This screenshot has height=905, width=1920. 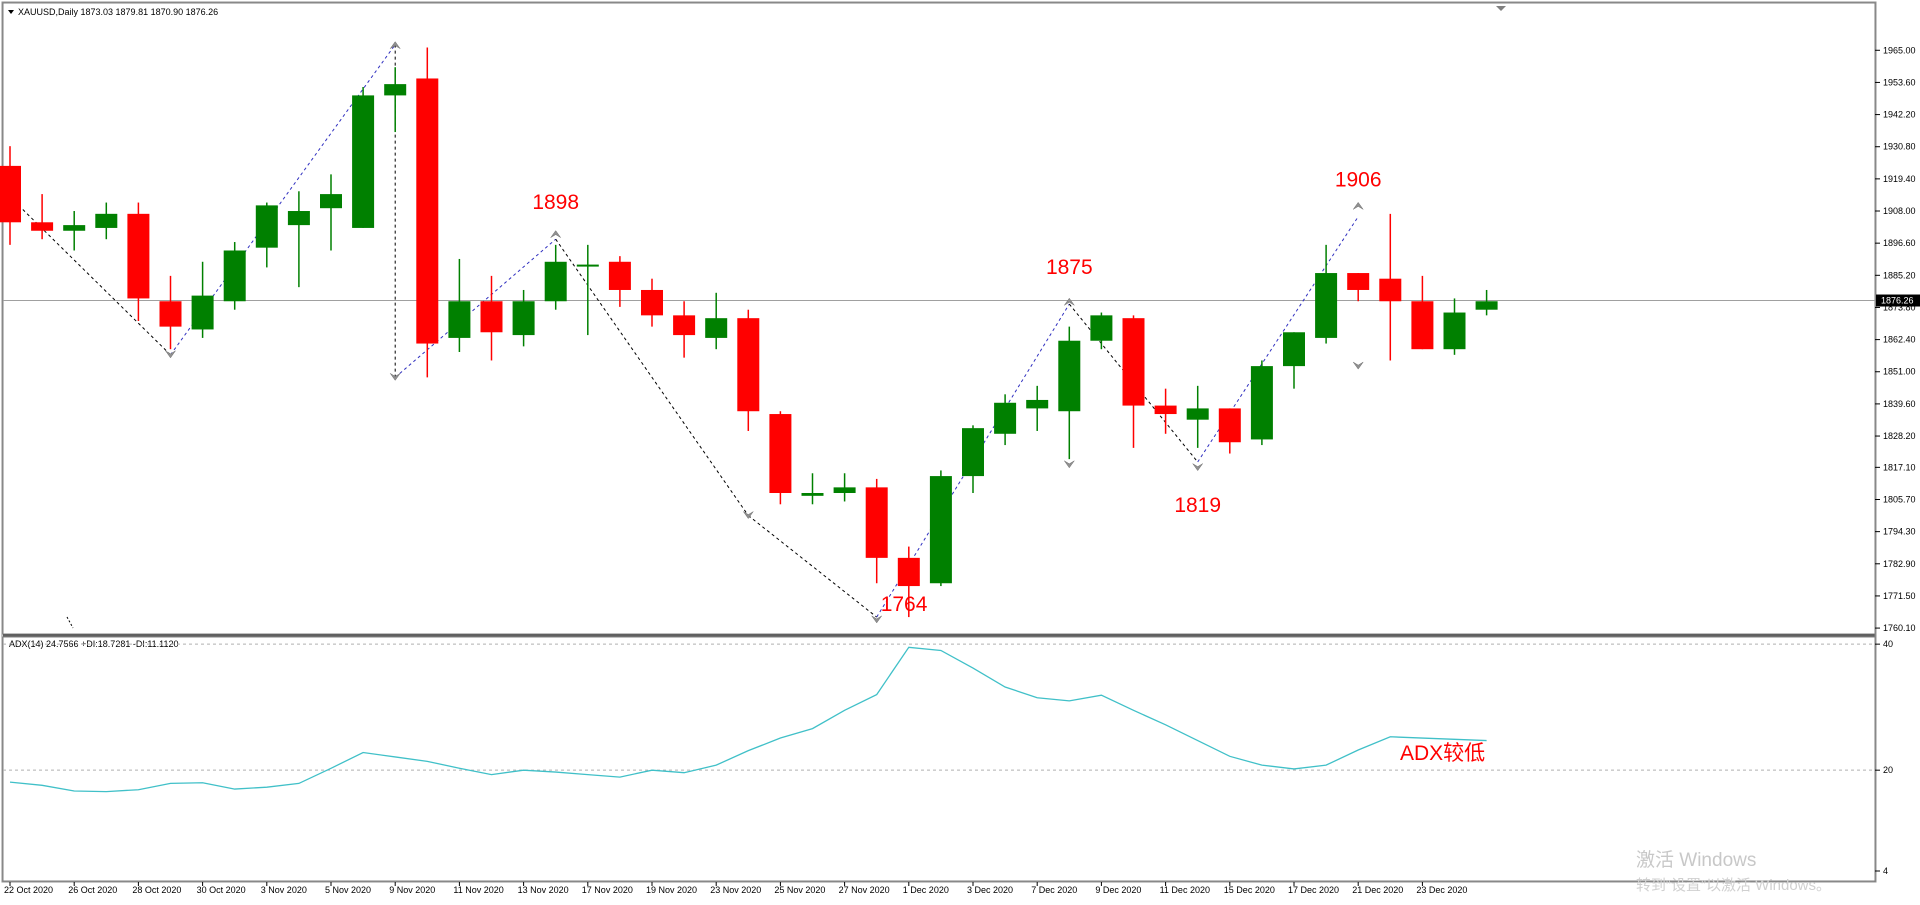 I want to click on current-price-line: 1876.26, so click(x=961, y=300).